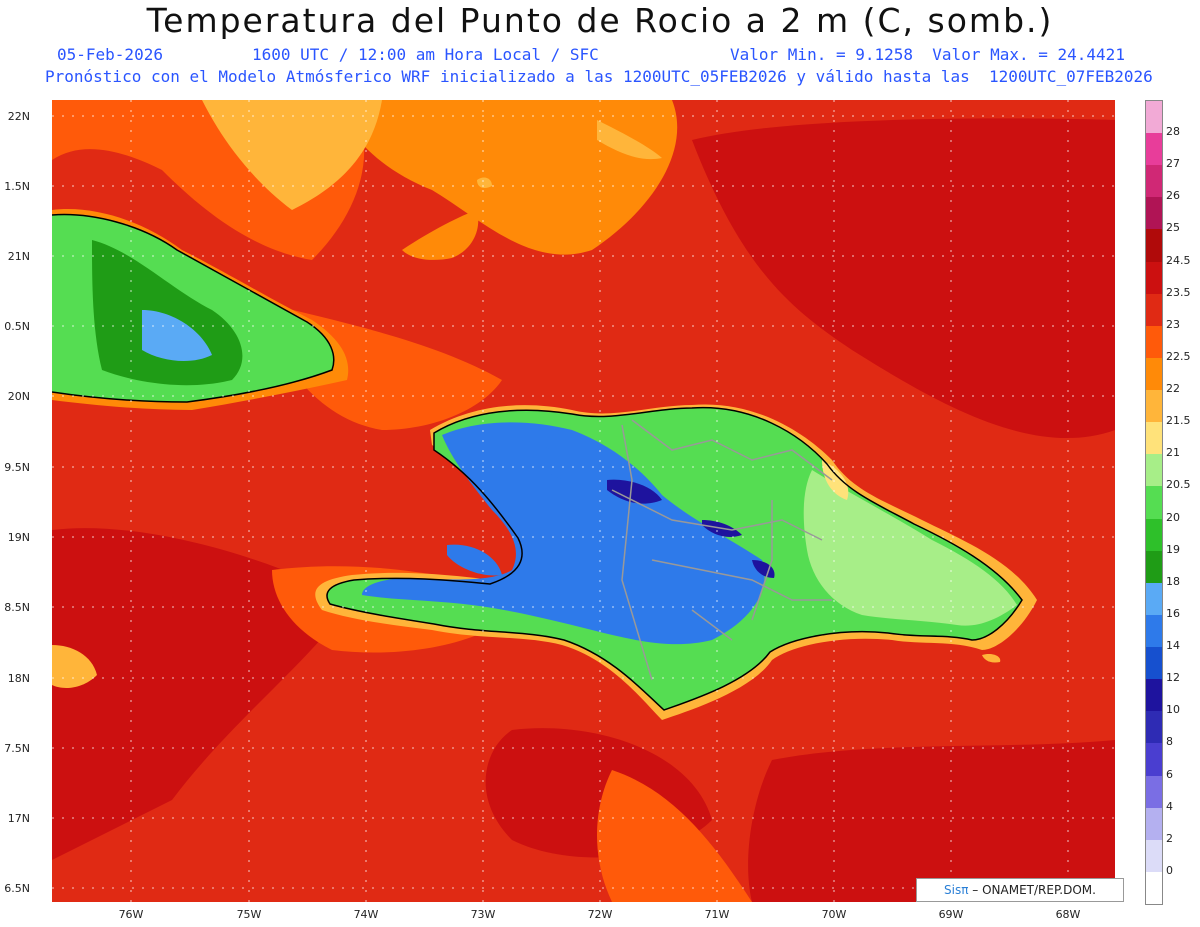 The height and width of the screenshot is (927, 1200). I want to click on lat-label: 21N, so click(18, 256).